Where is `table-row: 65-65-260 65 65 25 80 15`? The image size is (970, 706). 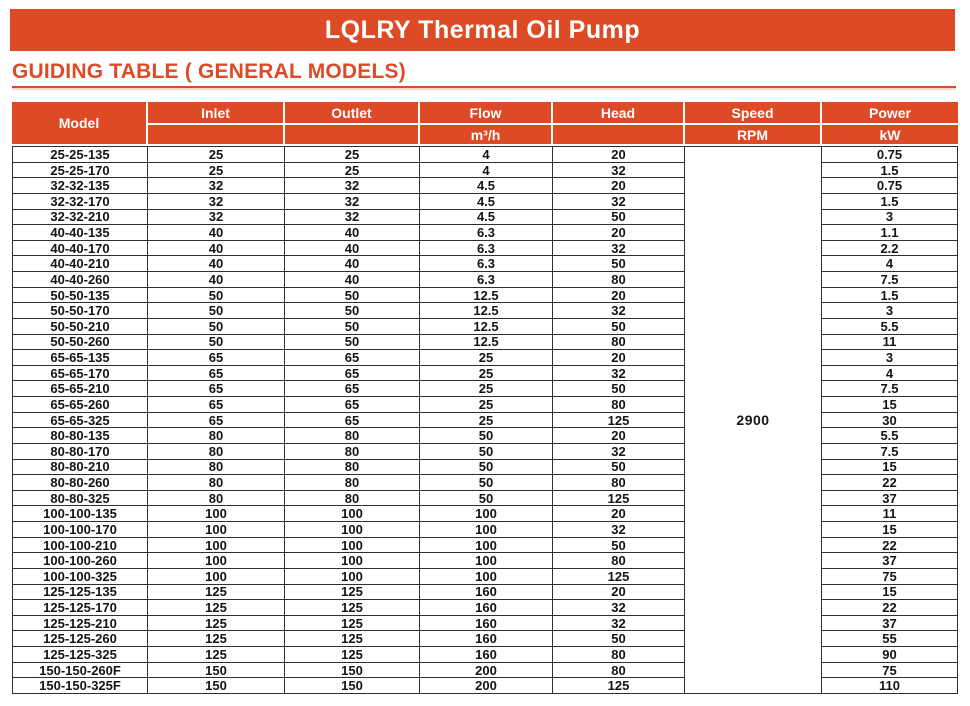
table-row: 65-65-260 65 65 25 80 15 is located at coordinates (485, 405).